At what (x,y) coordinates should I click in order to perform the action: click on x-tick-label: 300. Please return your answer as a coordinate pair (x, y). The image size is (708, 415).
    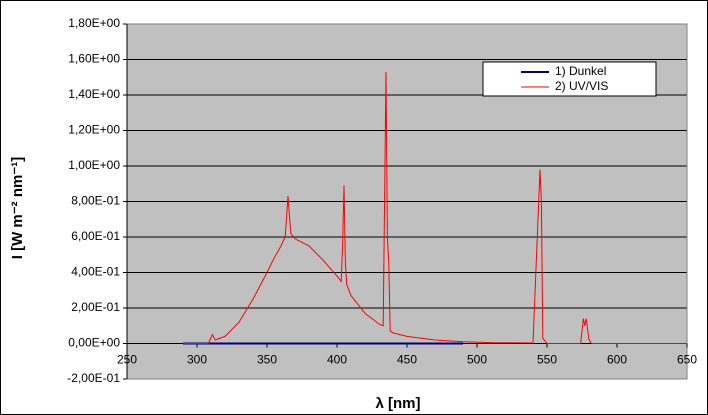
    Looking at the image, I should click on (197, 360).